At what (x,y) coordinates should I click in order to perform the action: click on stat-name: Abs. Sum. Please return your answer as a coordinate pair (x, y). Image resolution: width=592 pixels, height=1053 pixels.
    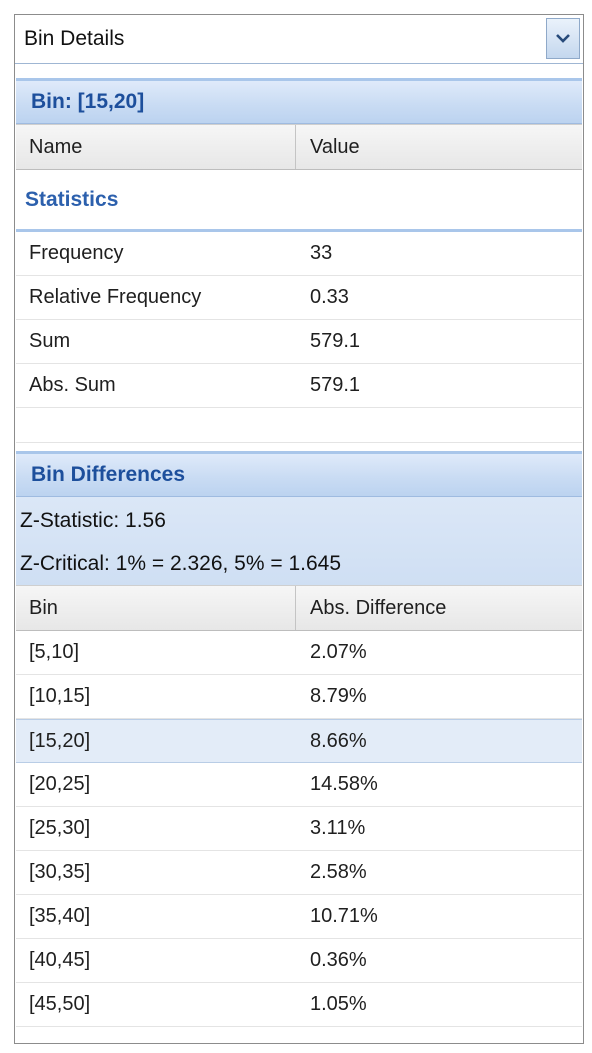
    Looking at the image, I should click on (72, 385).